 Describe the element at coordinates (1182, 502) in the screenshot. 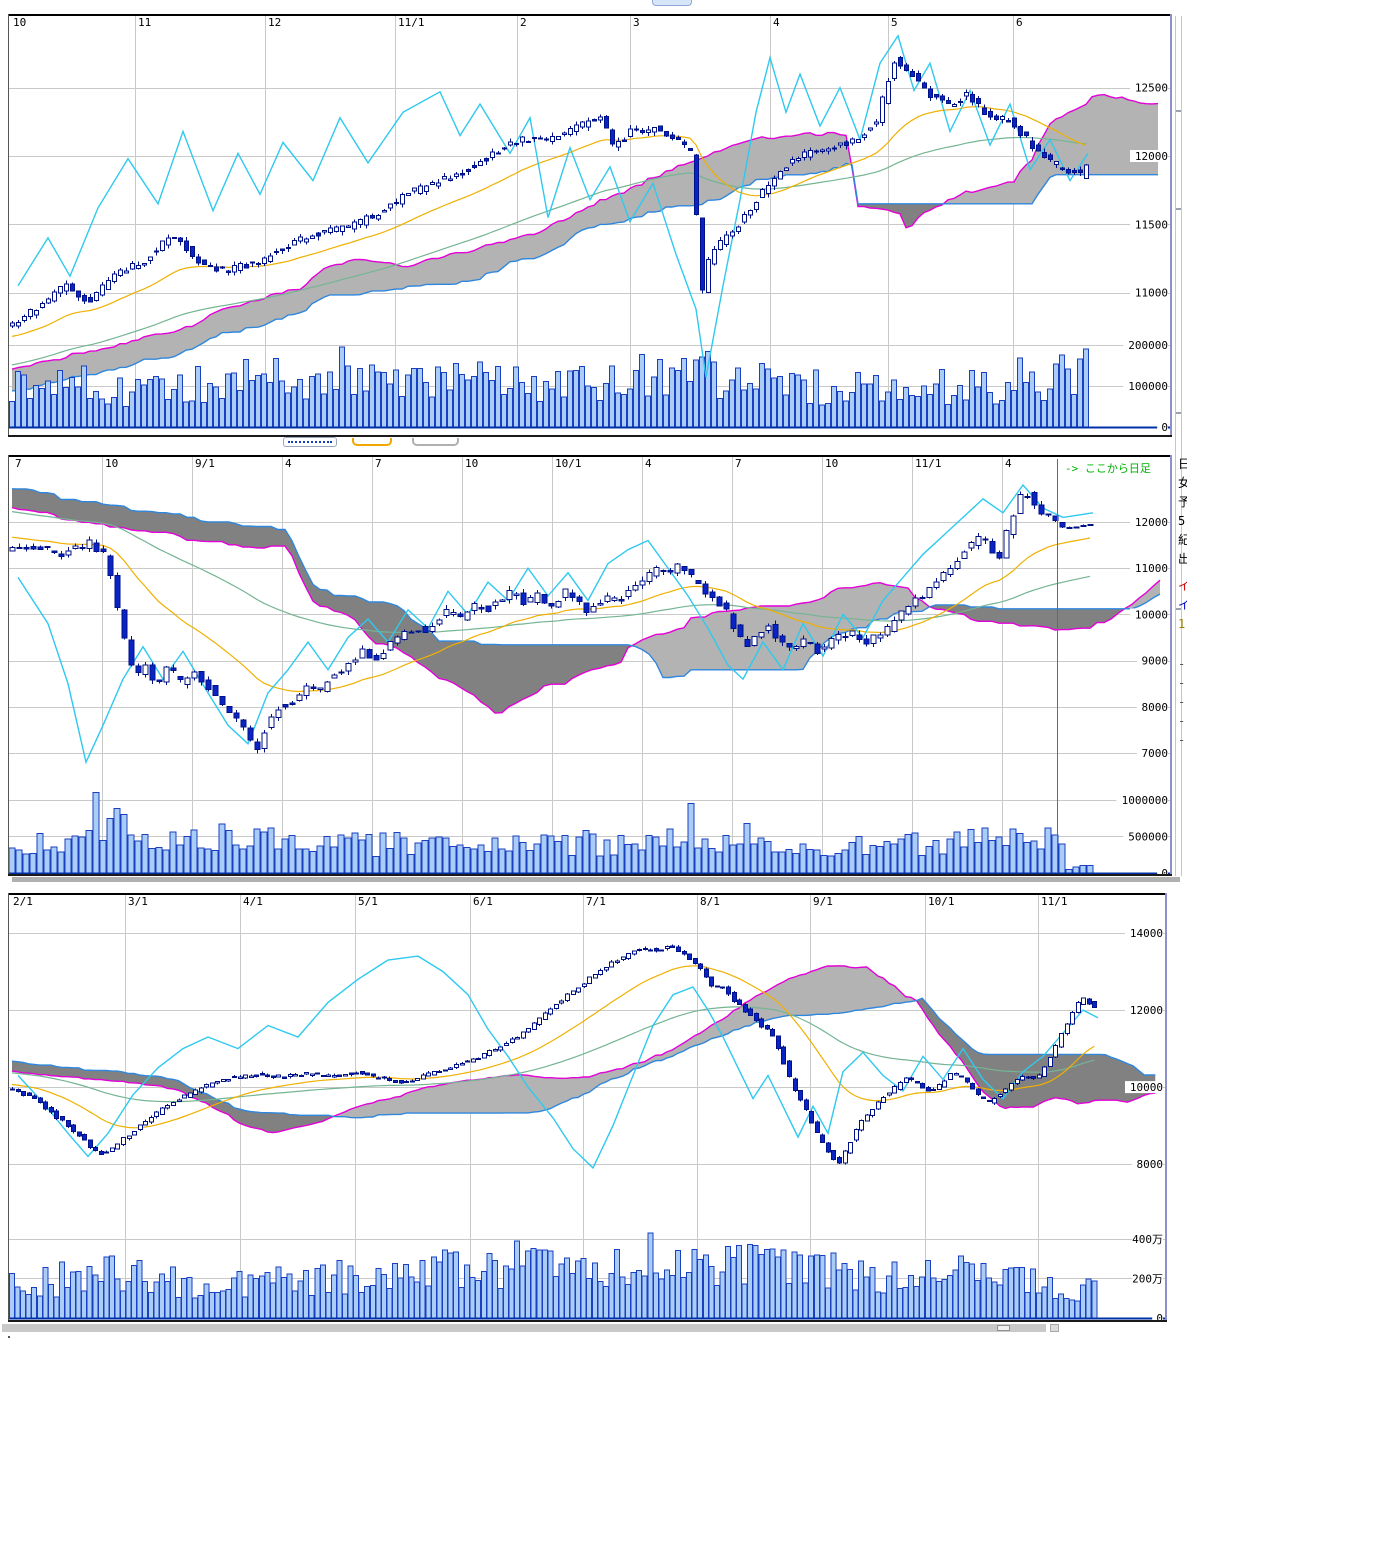

I see `sidebar-glyph: 予` at that location.